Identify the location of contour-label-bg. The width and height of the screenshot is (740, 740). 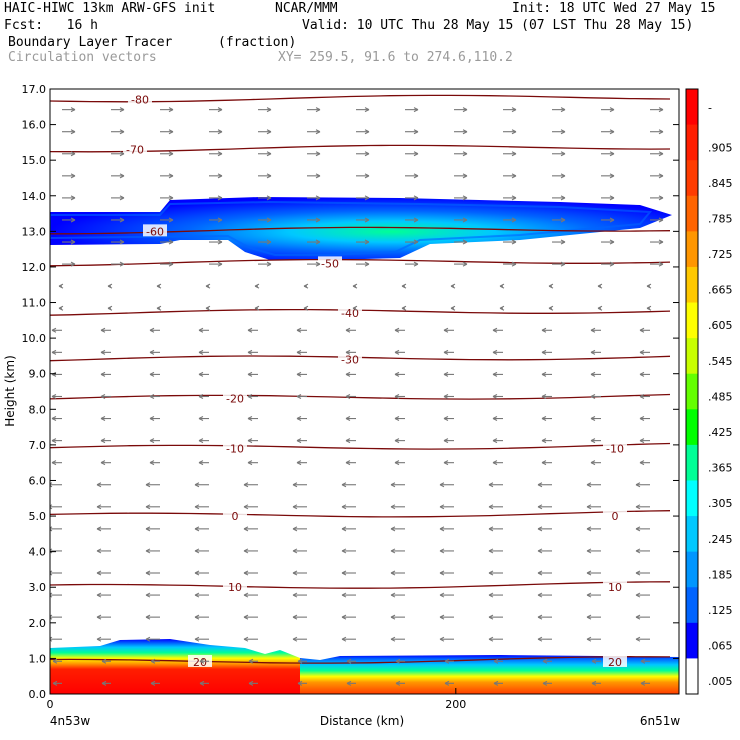
(615, 660).